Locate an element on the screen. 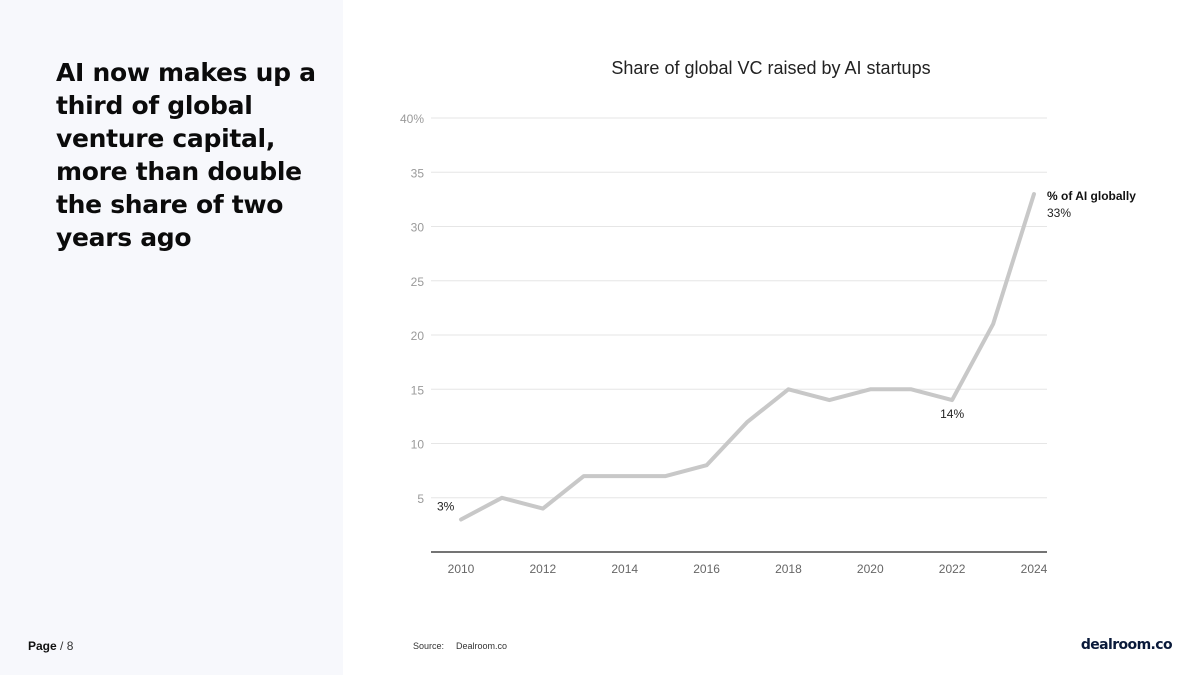  x-tick-label: 2014 is located at coordinates (624, 569).